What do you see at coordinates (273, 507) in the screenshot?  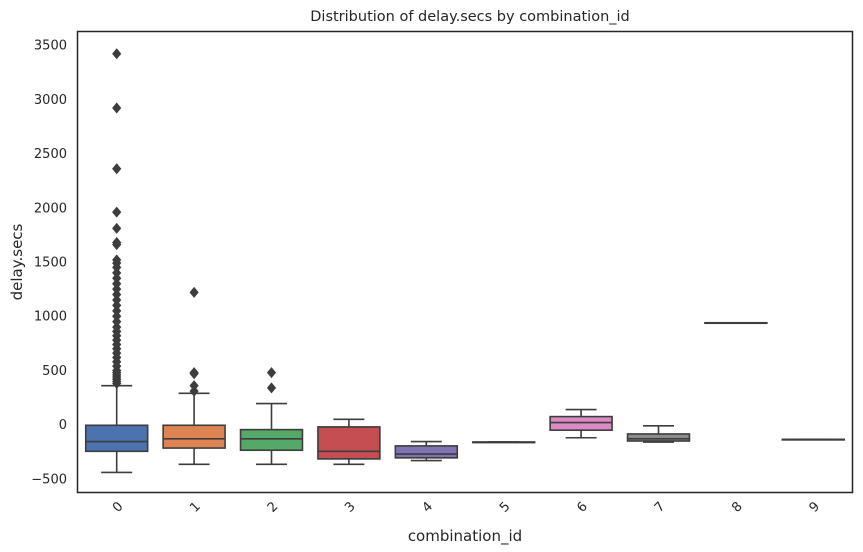 I see `x-tick-label: 2` at bounding box center [273, 507].